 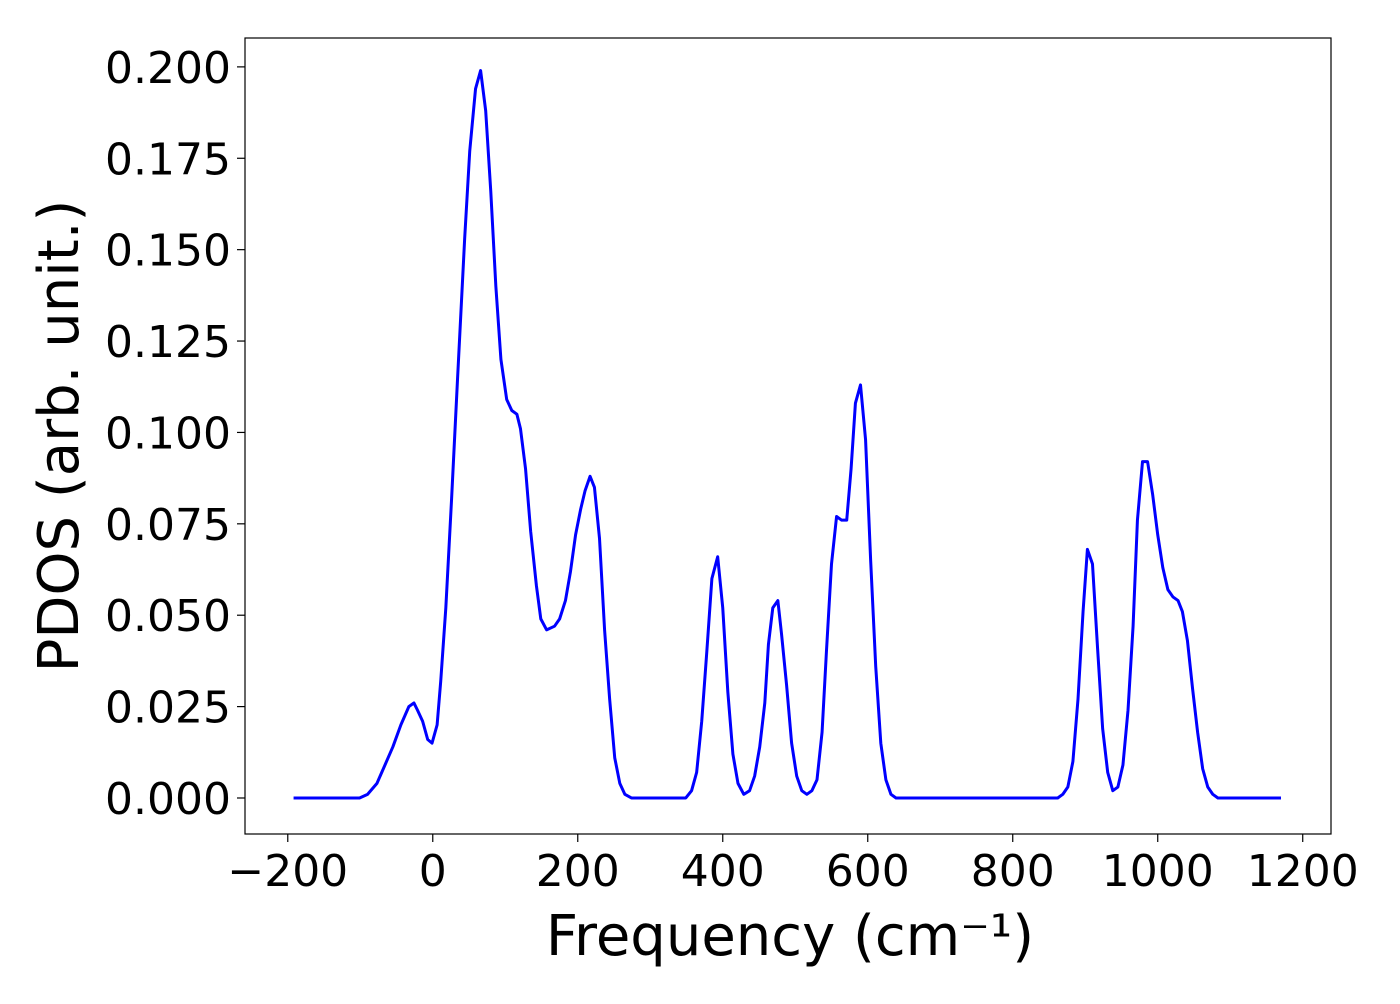 I want to click on x-axis-label: Frequency (cm⁻¹), so click(x=790, y=936).